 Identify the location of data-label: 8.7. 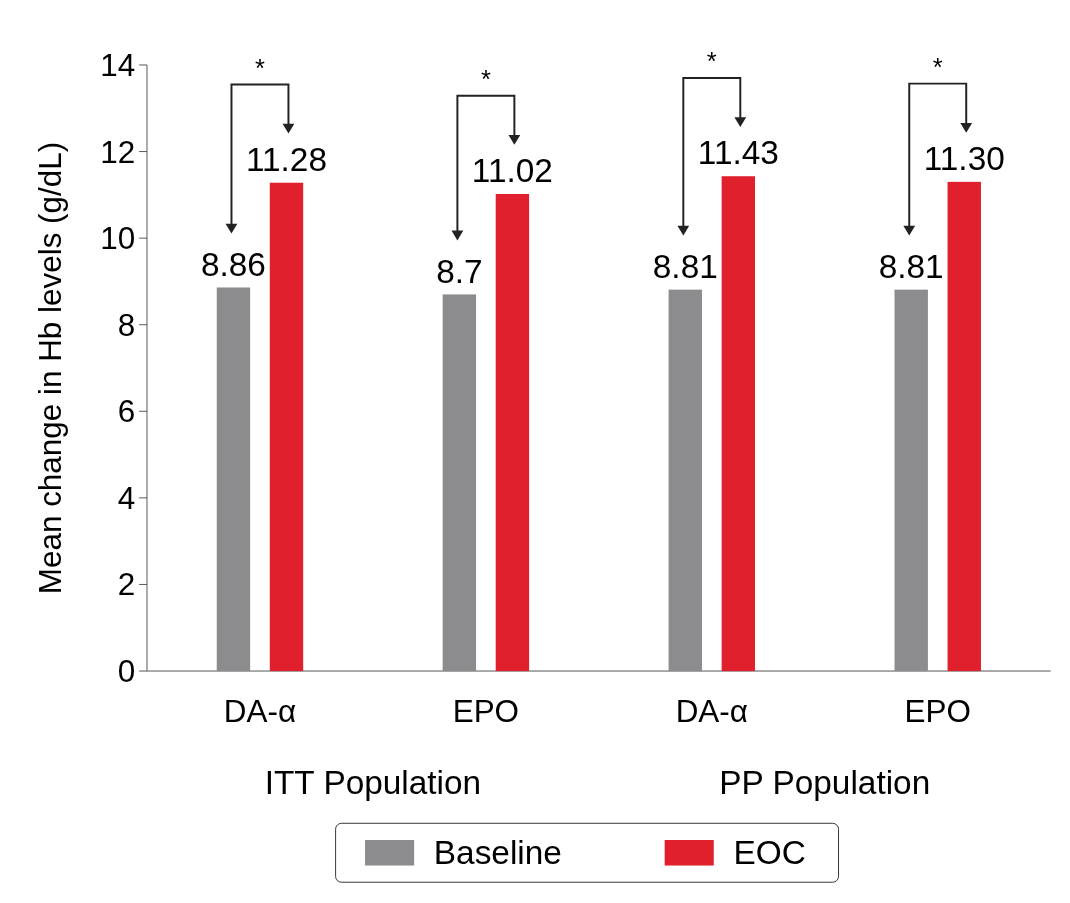
(459, 271).